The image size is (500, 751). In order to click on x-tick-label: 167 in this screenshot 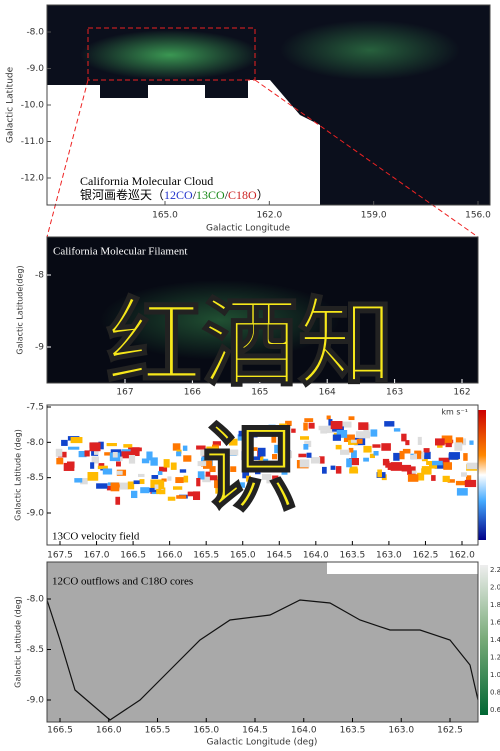, I will do `click(124, 393)`.